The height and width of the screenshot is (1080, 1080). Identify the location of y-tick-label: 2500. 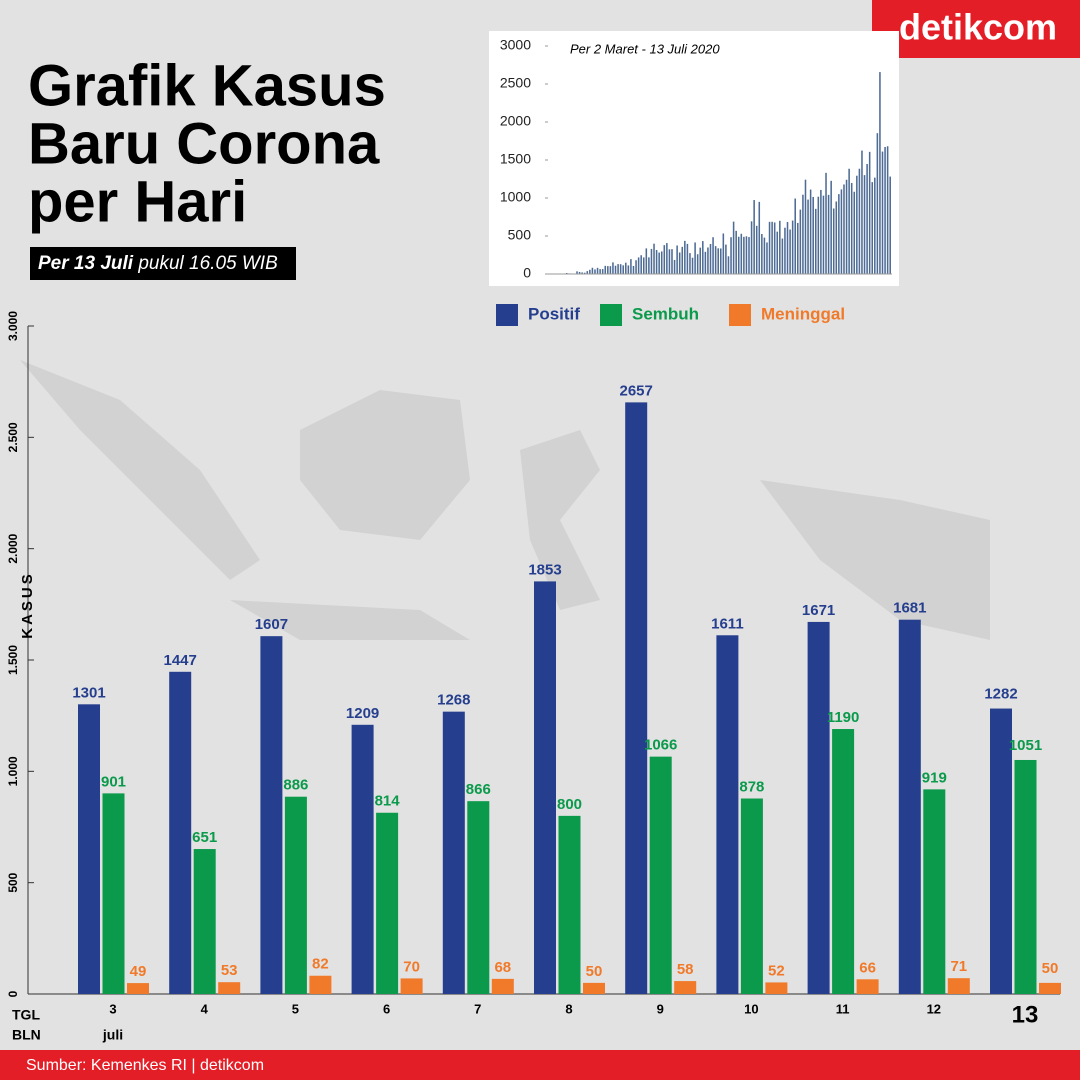
(515, 83).